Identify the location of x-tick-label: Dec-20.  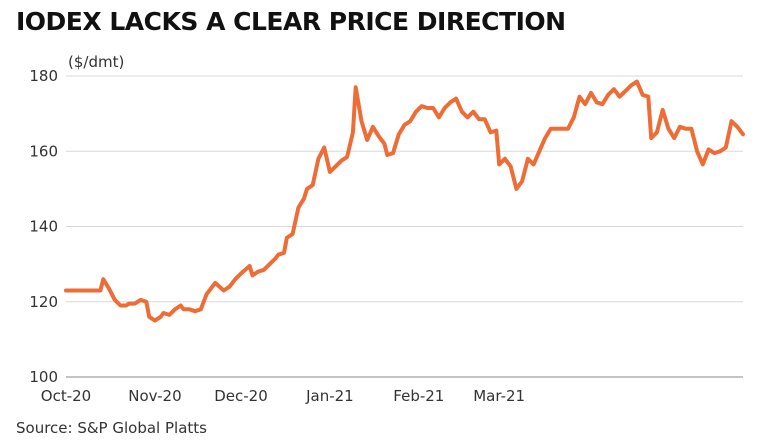
(241, 396).